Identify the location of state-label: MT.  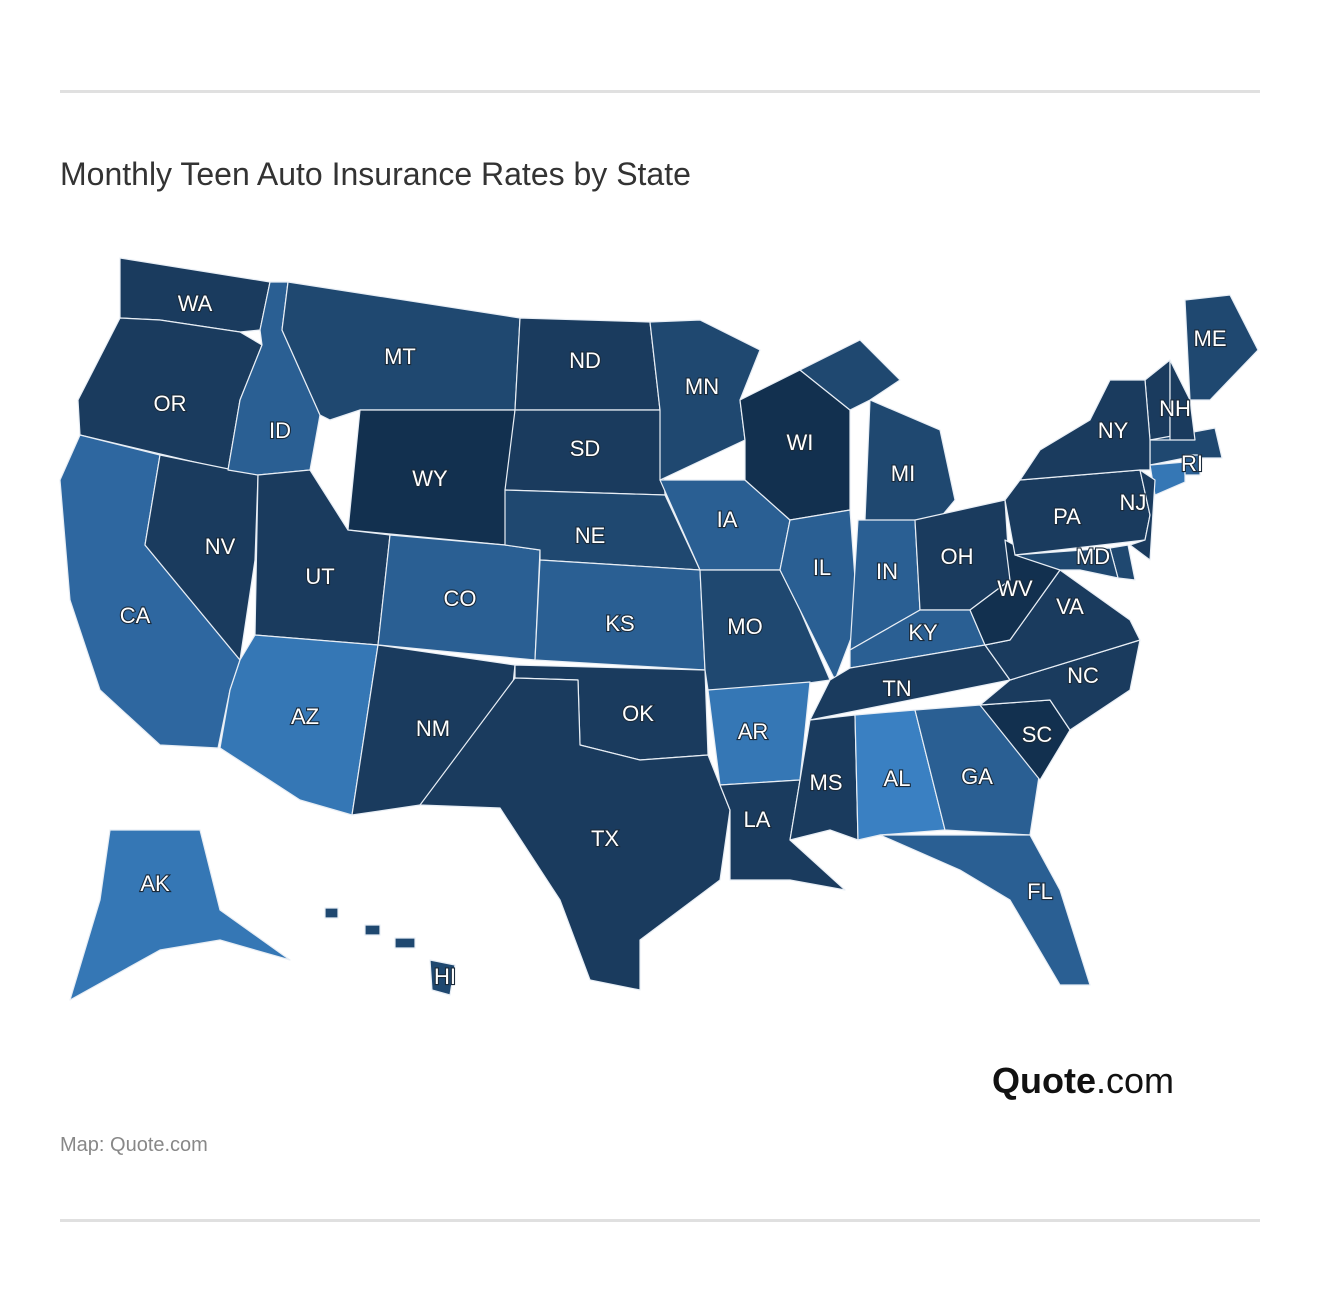
(400, 356).